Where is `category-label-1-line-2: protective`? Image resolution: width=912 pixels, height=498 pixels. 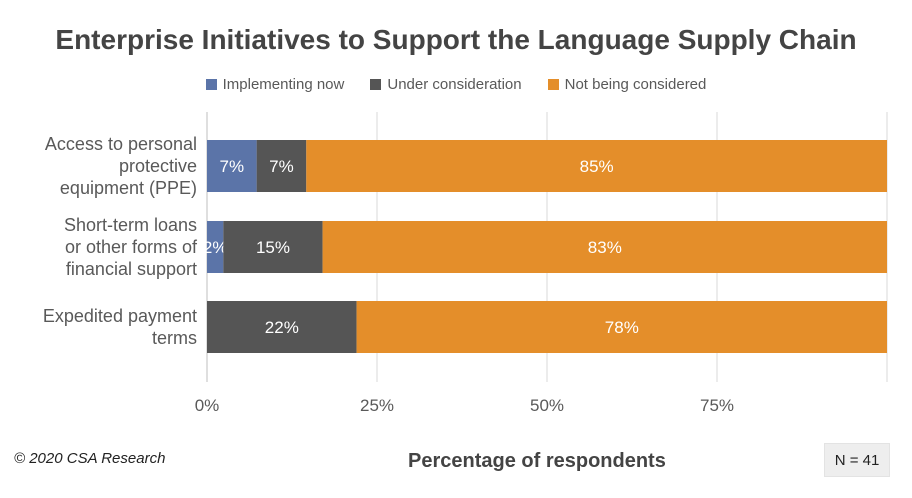
category-label-1-line-2: protective is located at coordinates (158, 166).